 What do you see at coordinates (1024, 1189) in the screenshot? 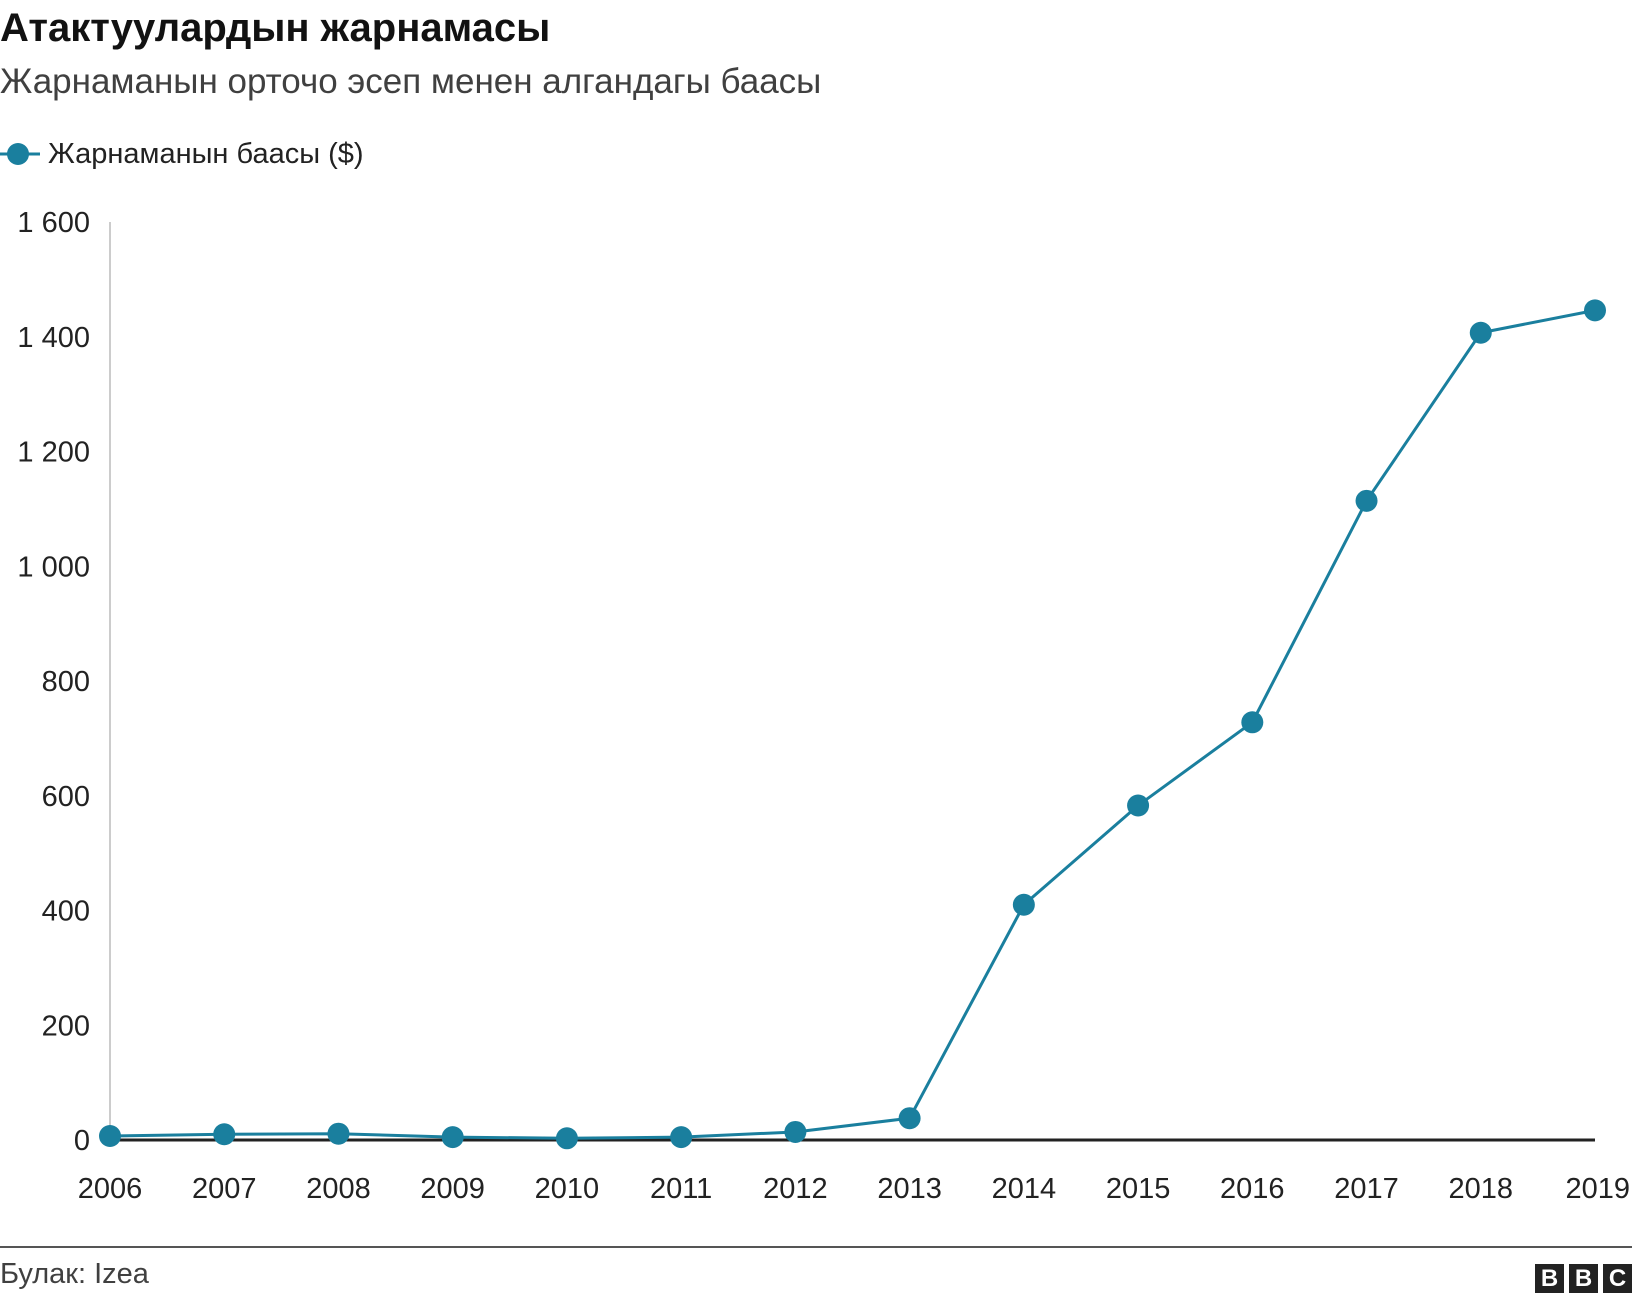
I see `x-tick-label: 2014` at bounding box center [1024, 1189].